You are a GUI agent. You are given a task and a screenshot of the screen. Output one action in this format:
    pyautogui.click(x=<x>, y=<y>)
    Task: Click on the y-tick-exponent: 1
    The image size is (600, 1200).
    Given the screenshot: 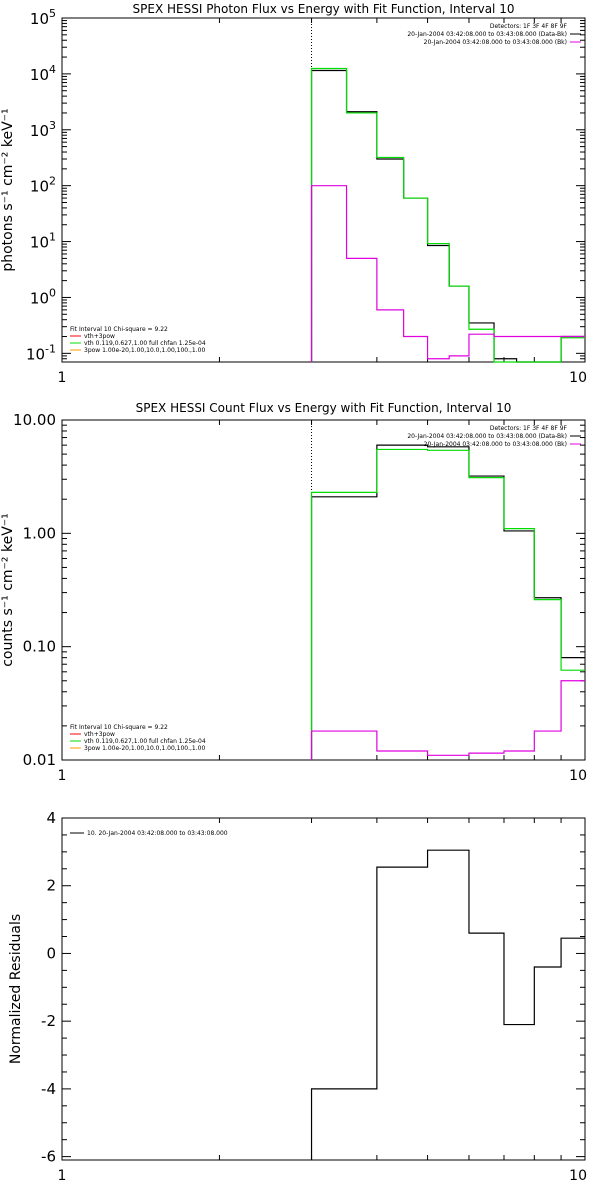 What is the action you would take?
    pyautogui.click(x=52, y=237)
    